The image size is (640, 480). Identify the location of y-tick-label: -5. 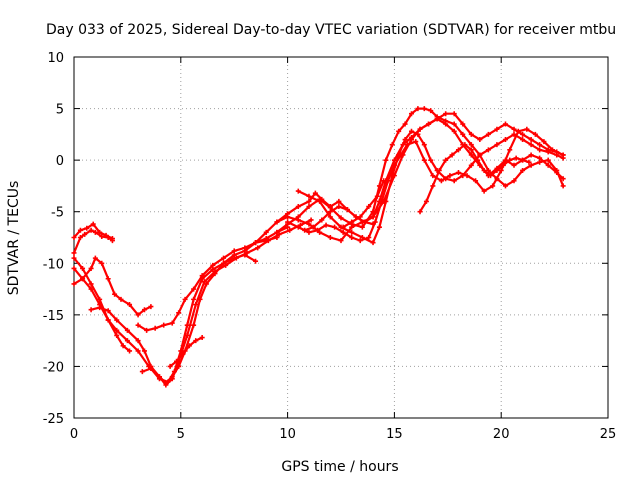
(57, 213).